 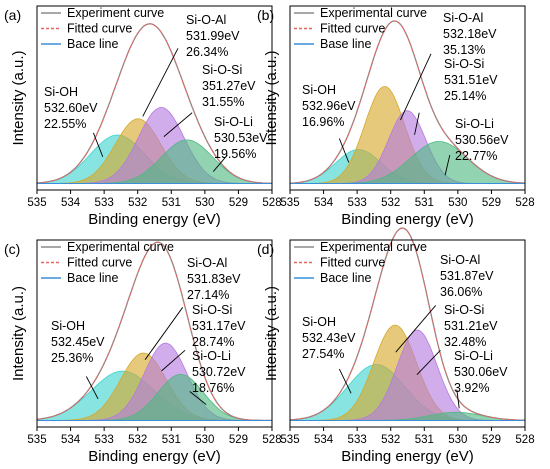 I want to click on annotation-si-oh: 22.55%, so click(x=65, y=124).